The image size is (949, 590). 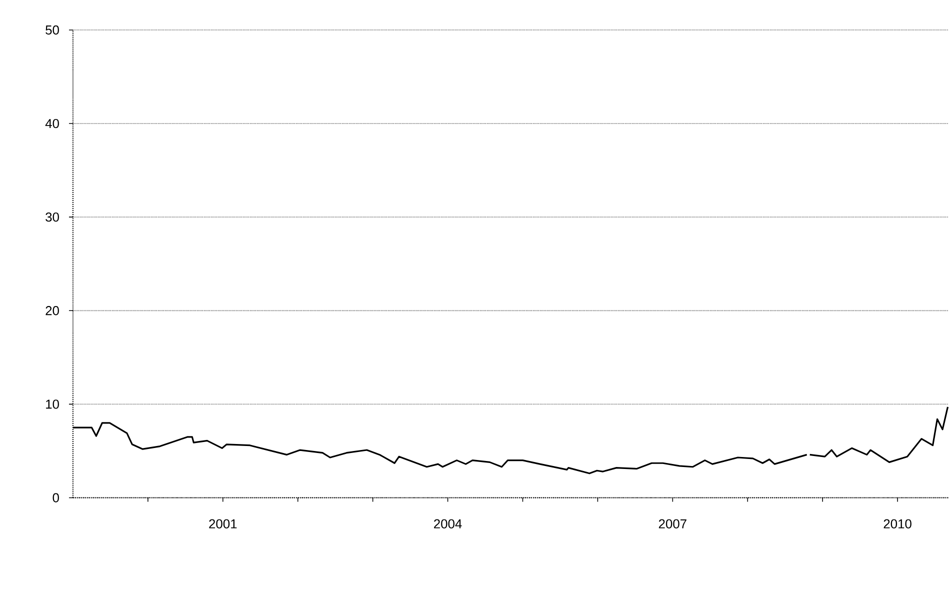 I want to click on x-tick-label: 2007, so click(x=672, y=524).